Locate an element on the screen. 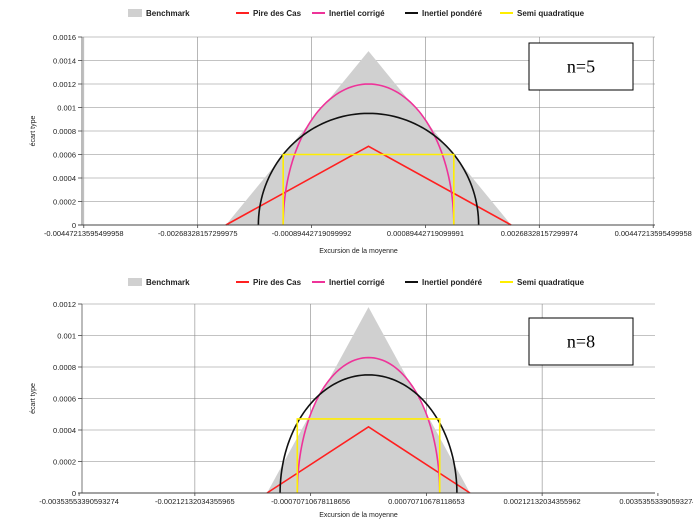 This screenshot has width=693, height=522. y-tick-label: 0.0014 is located at coordinates (64, 61).